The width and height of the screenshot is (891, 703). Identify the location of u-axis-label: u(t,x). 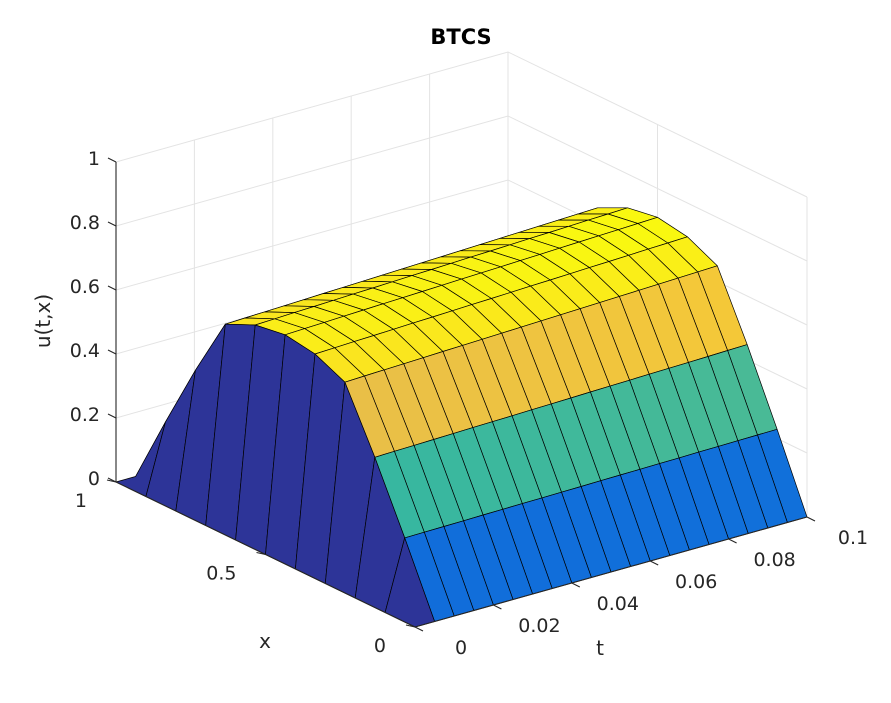
(43, 321).